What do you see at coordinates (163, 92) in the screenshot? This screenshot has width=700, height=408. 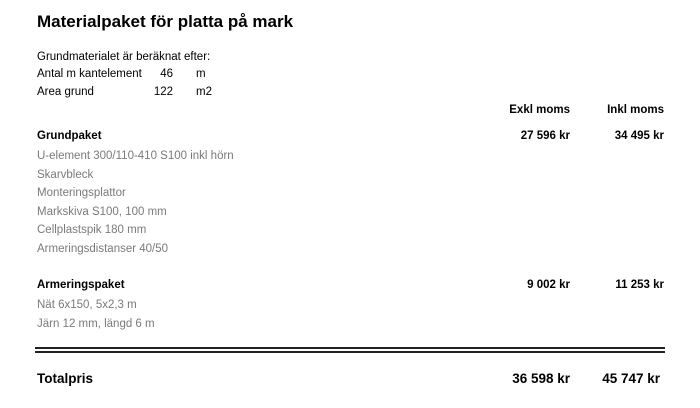 I see `basis-value: 122` at bounding box center [163, 92].